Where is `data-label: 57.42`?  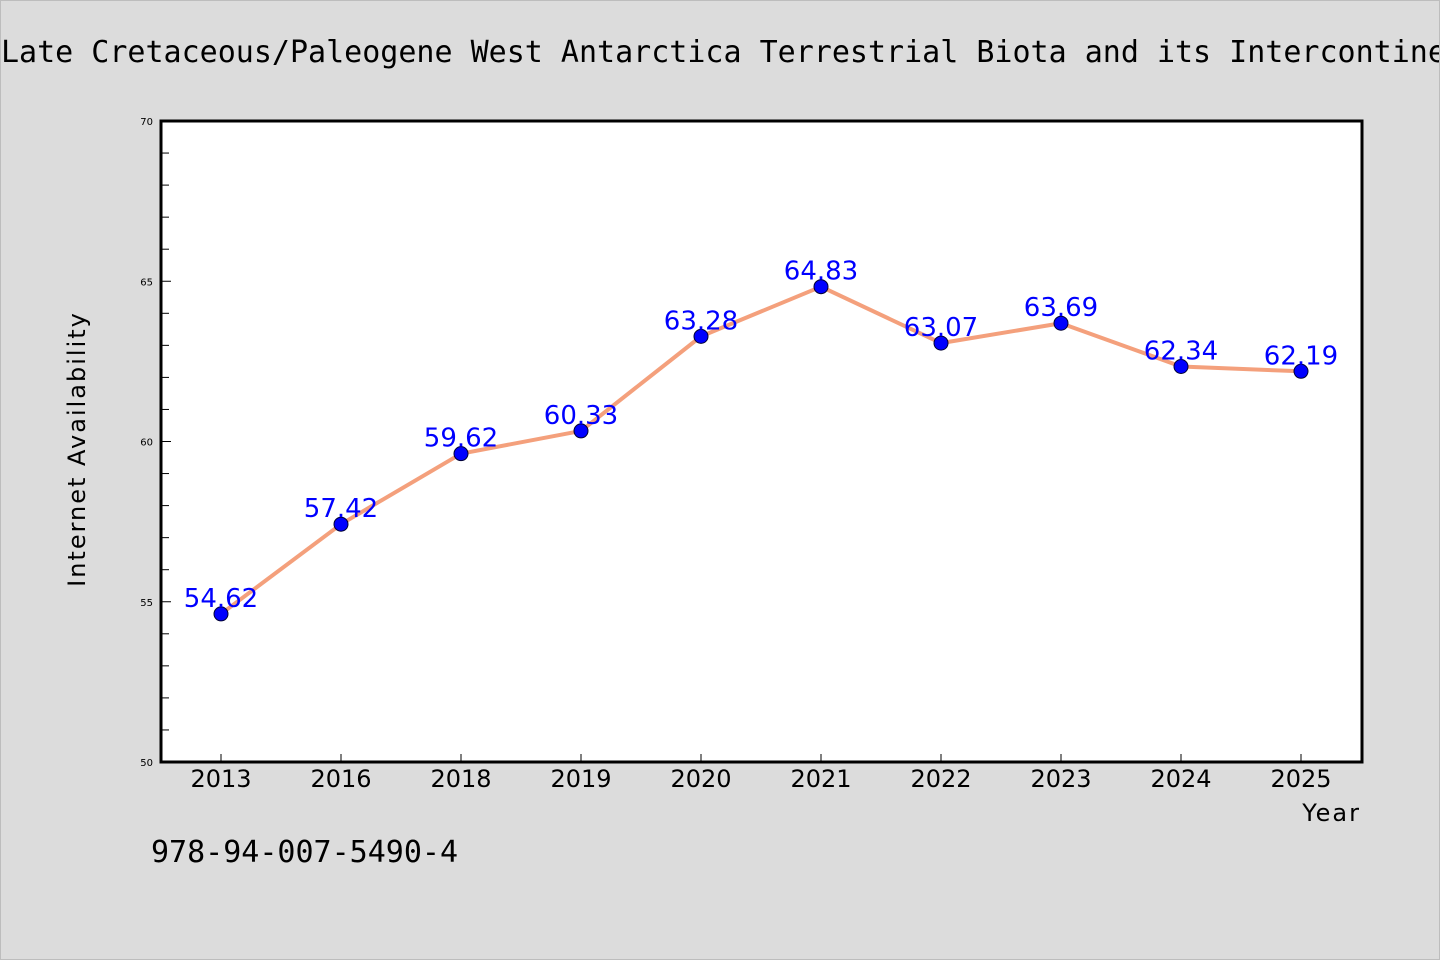 data-label: 57.42 is located at coordinates (341, 509).